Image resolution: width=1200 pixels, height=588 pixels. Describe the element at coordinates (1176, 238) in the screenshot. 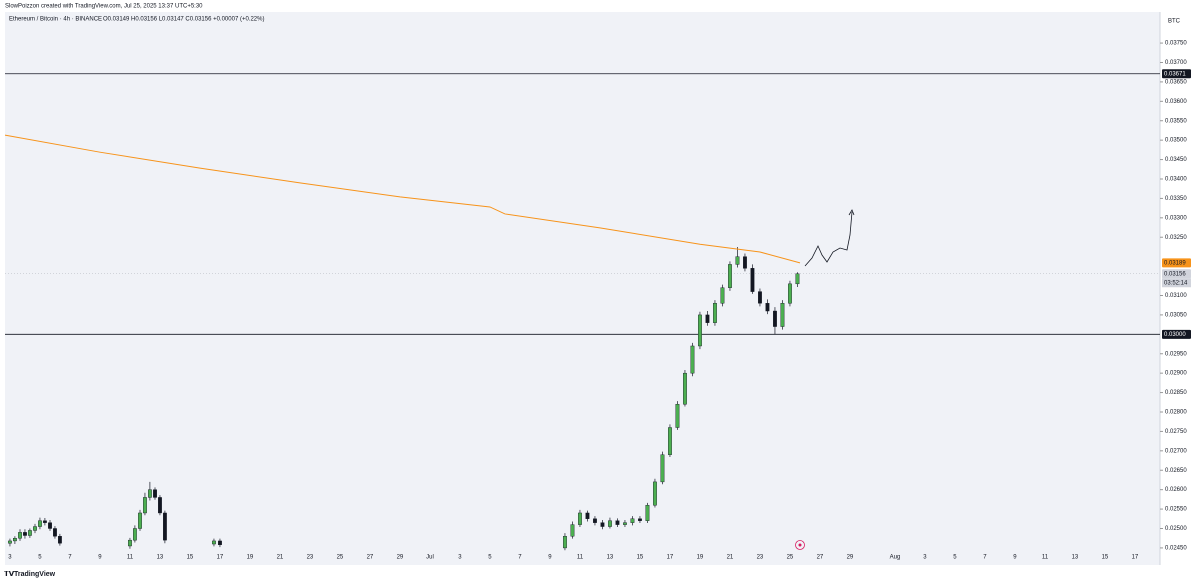

I see `y-tick-label: 0.03250` at that location.